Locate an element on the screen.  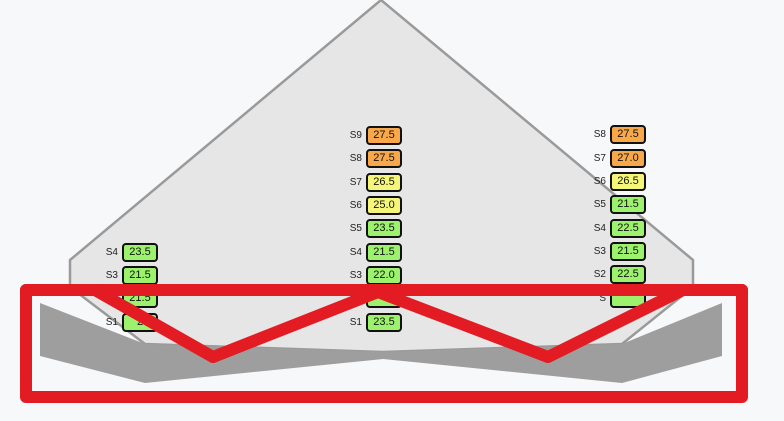
sensor-right-7: S2 22.5 is located at coordinates (619, 275).